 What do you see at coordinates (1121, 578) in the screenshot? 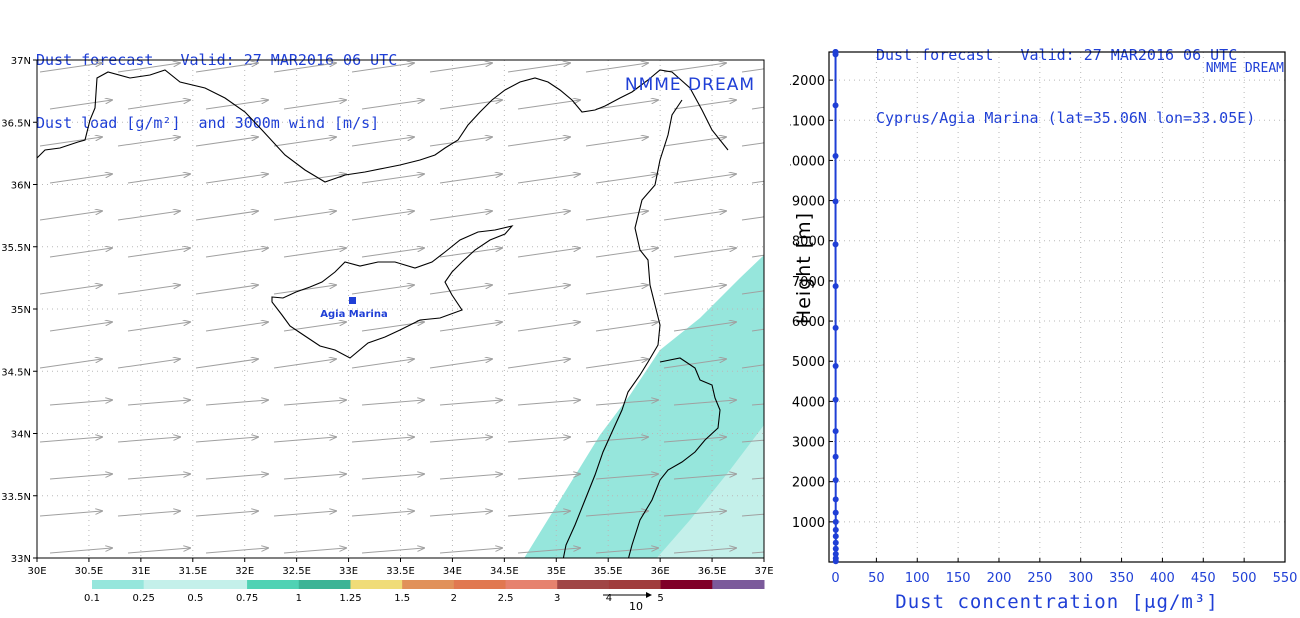
I see `x-tick-label: 350` at bounding box center [1121, 578].